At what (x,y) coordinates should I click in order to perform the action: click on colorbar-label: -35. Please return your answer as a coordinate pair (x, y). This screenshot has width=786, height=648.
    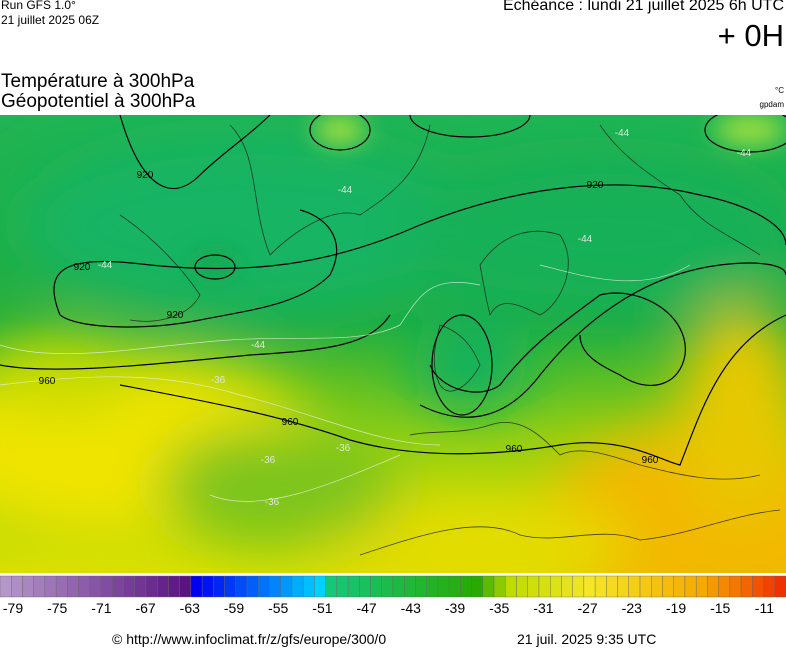
    Looking at the image, I should click on (499, 607).